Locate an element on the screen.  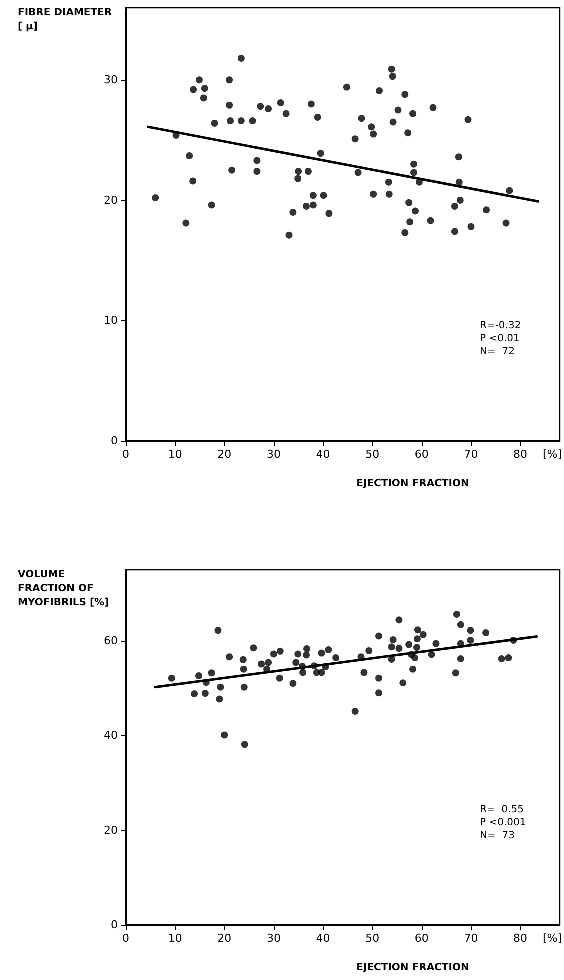
y-tick-label: 60 is located at coordinates (111, 641).